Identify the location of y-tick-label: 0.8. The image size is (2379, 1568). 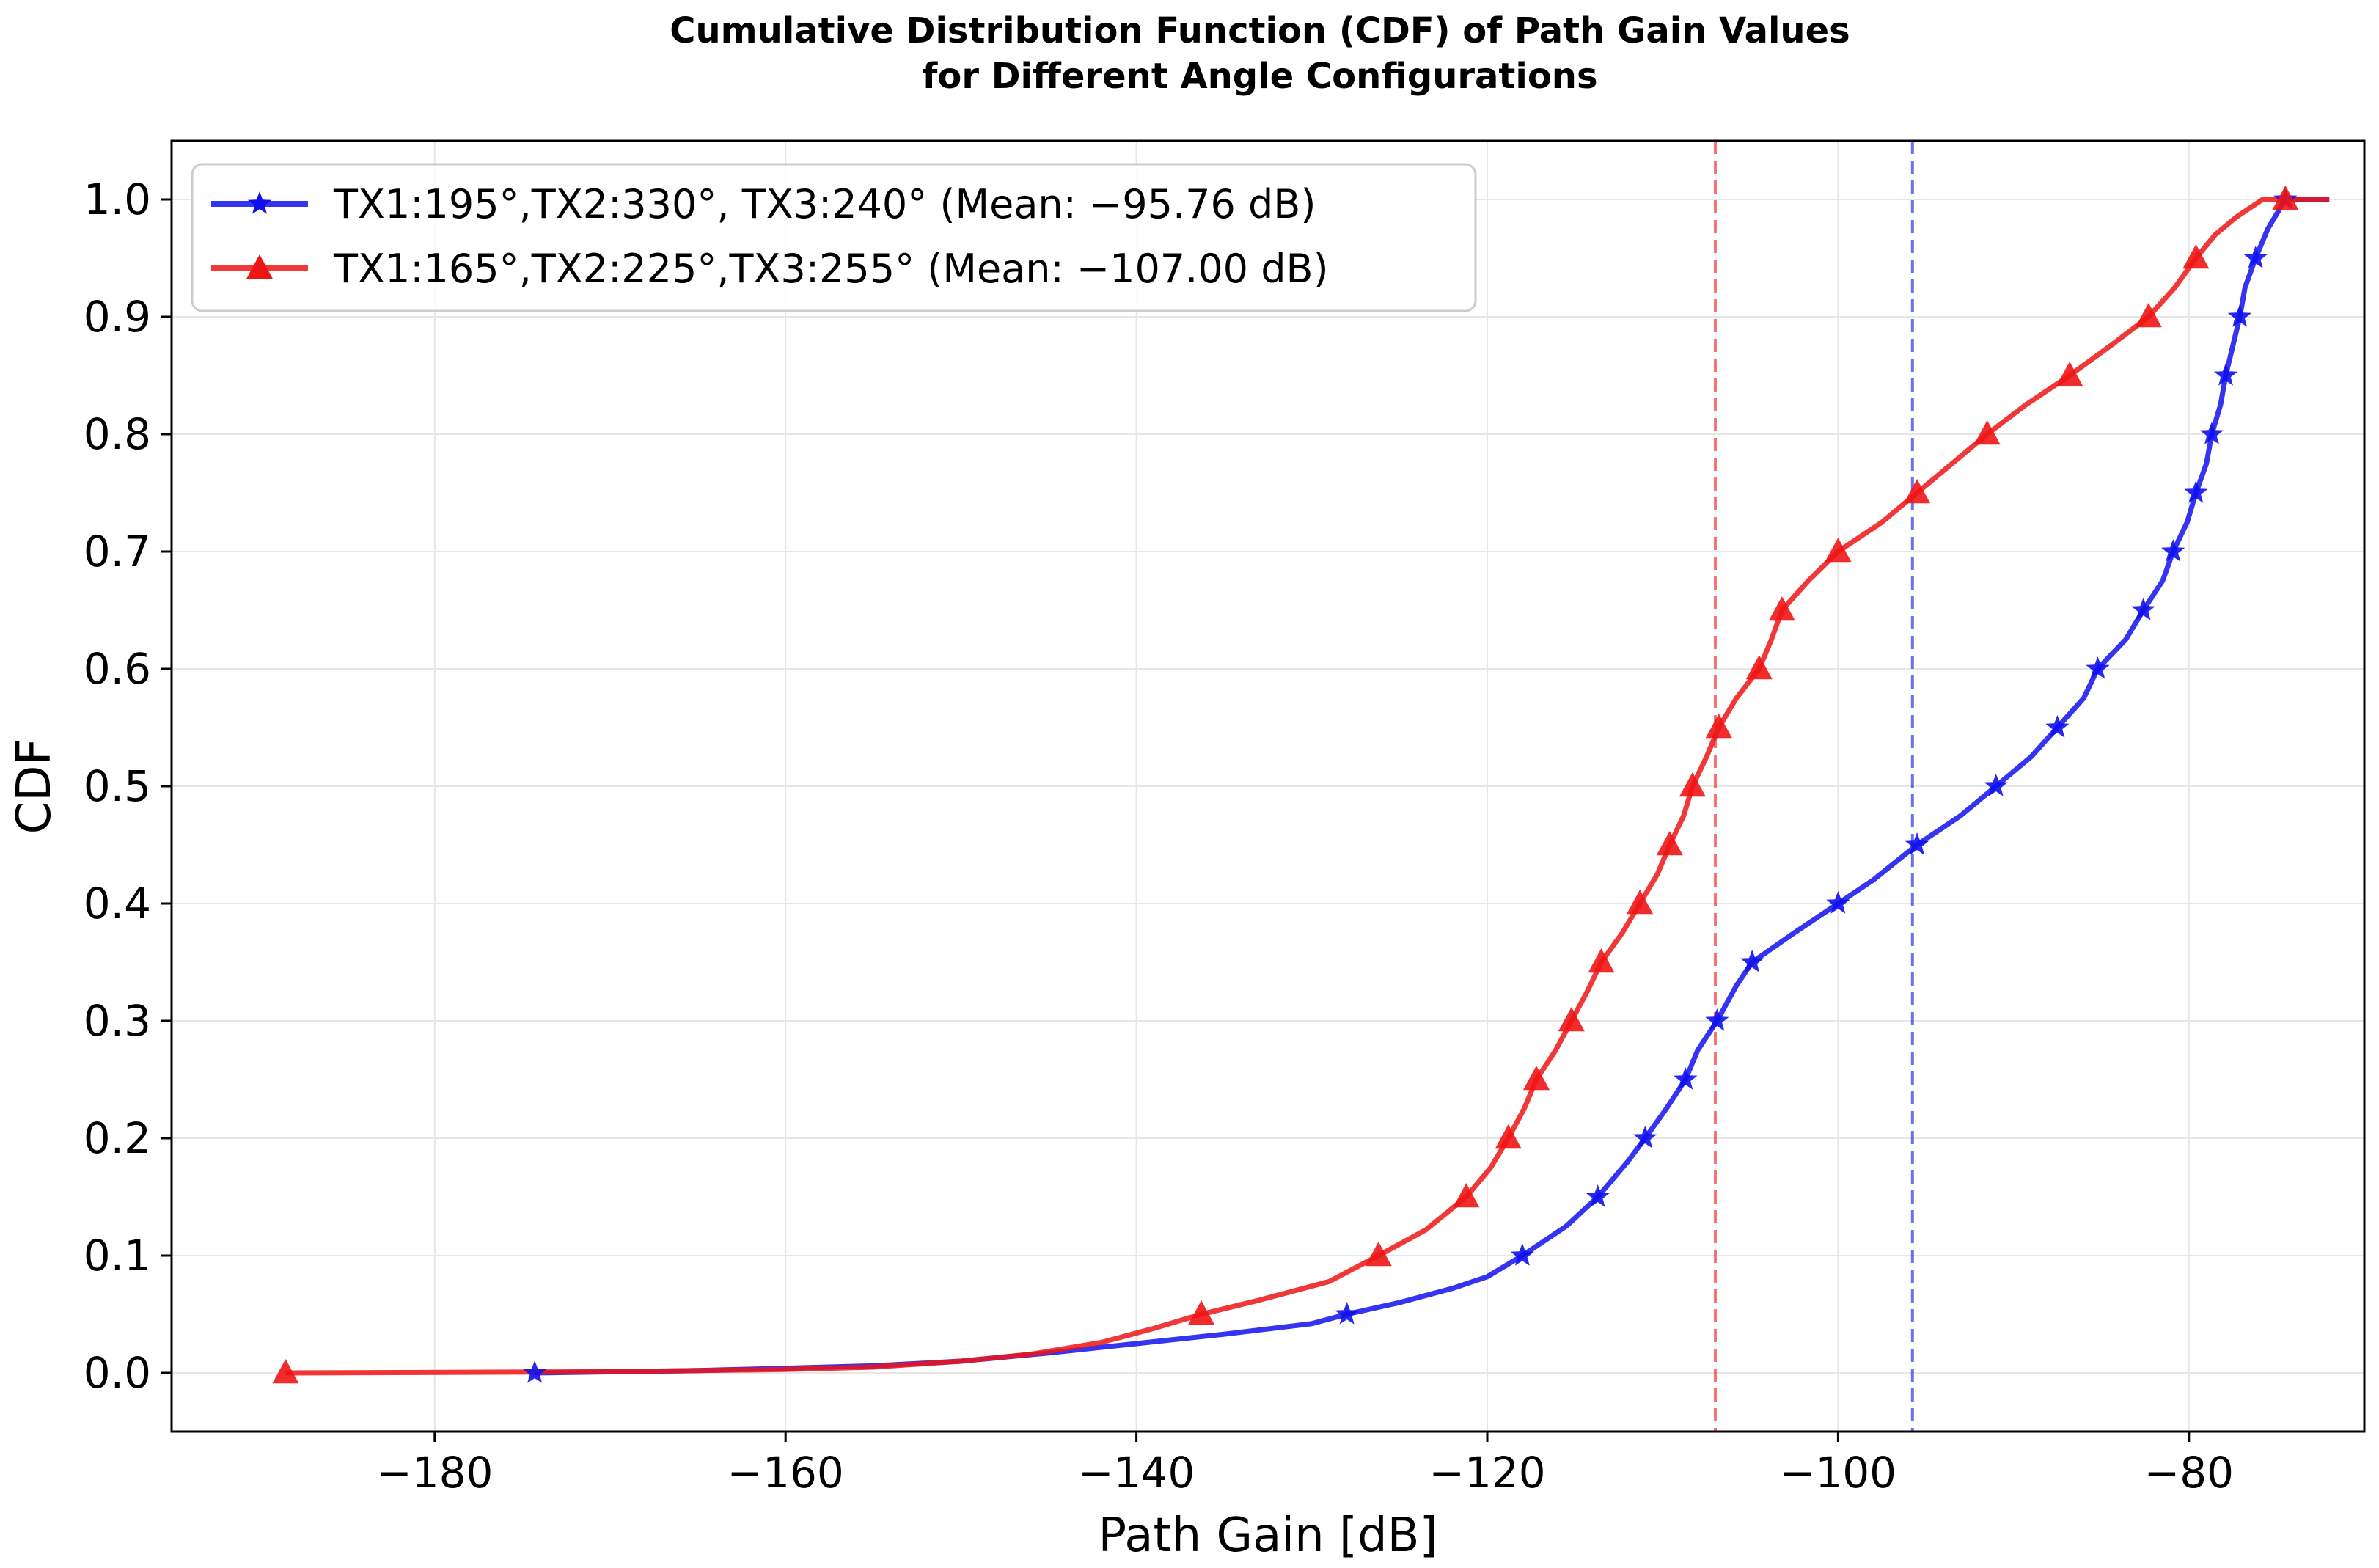
(117, 434).